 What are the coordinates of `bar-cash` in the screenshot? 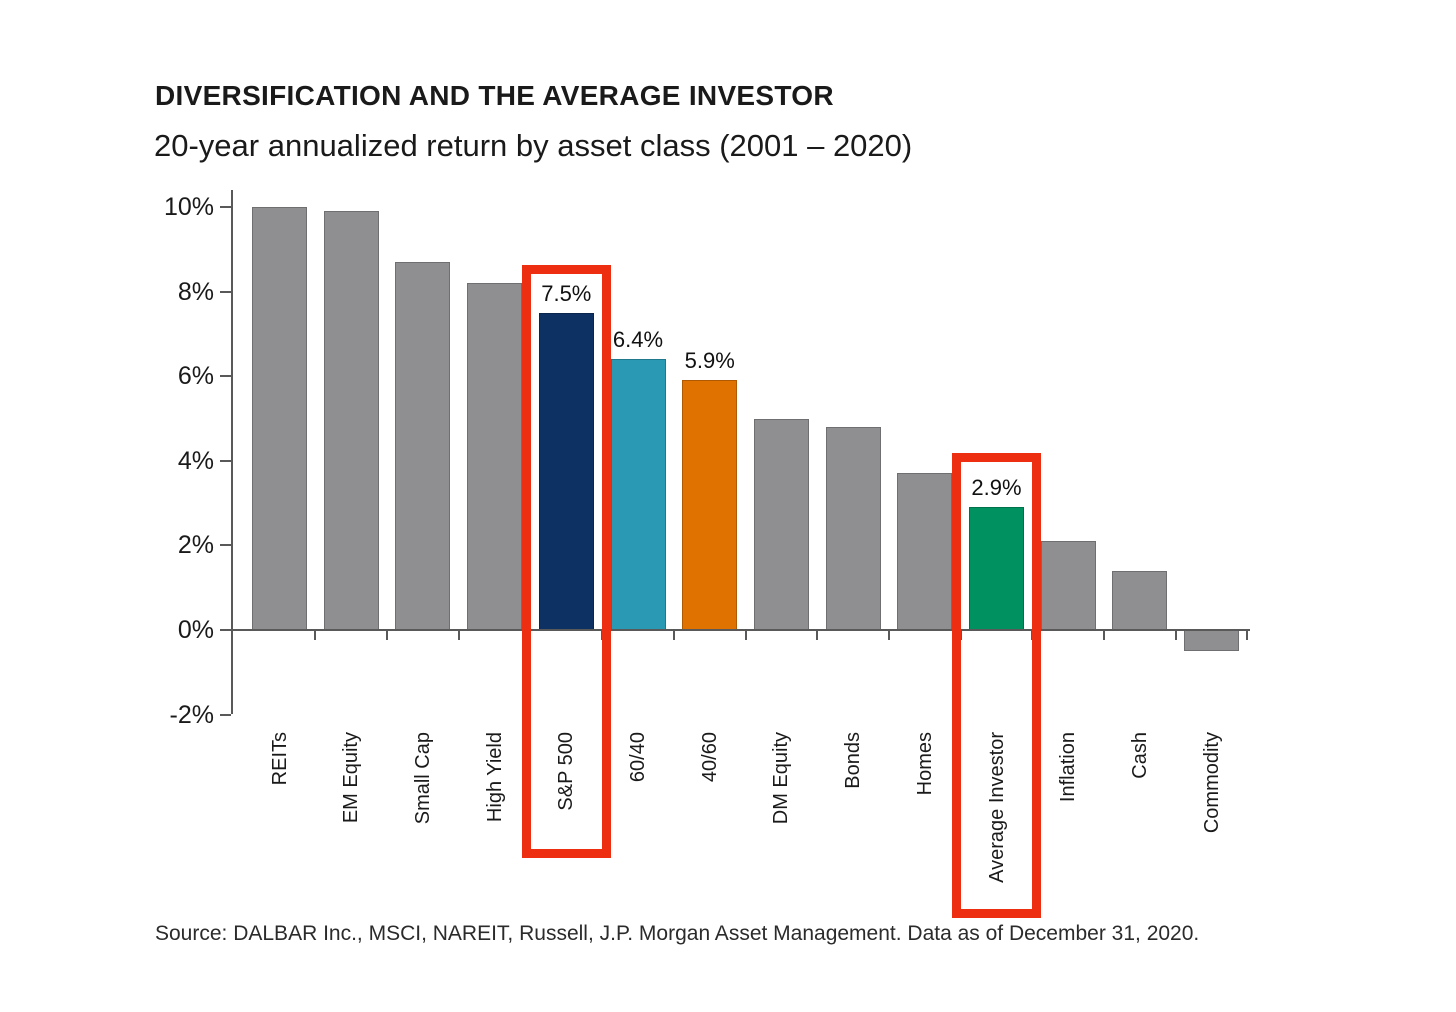 It's located at (1140, 600).